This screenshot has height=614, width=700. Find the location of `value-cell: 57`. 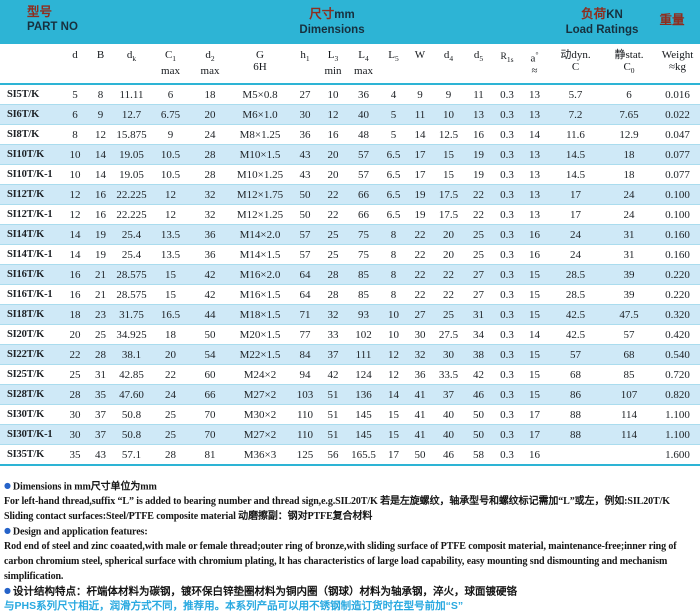

value-cell: 57 is located at coordinates (629, 334).